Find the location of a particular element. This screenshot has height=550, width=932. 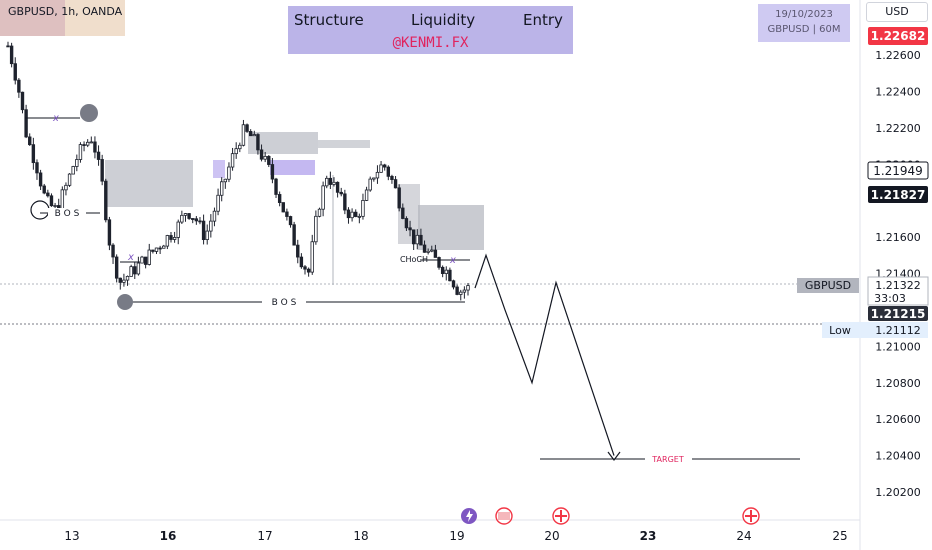

current-price-badge is located at coordinates (898, 291).